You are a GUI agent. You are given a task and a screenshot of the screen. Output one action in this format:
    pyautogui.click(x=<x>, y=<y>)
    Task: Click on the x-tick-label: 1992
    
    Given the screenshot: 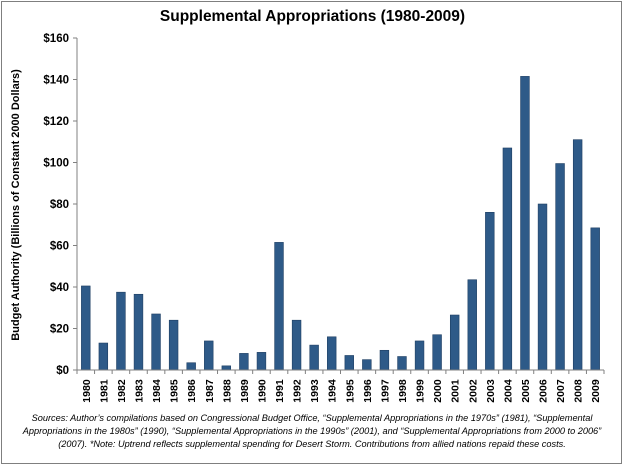 What is the action you would take?
    pyautogui.click(x=298, y=391)
    